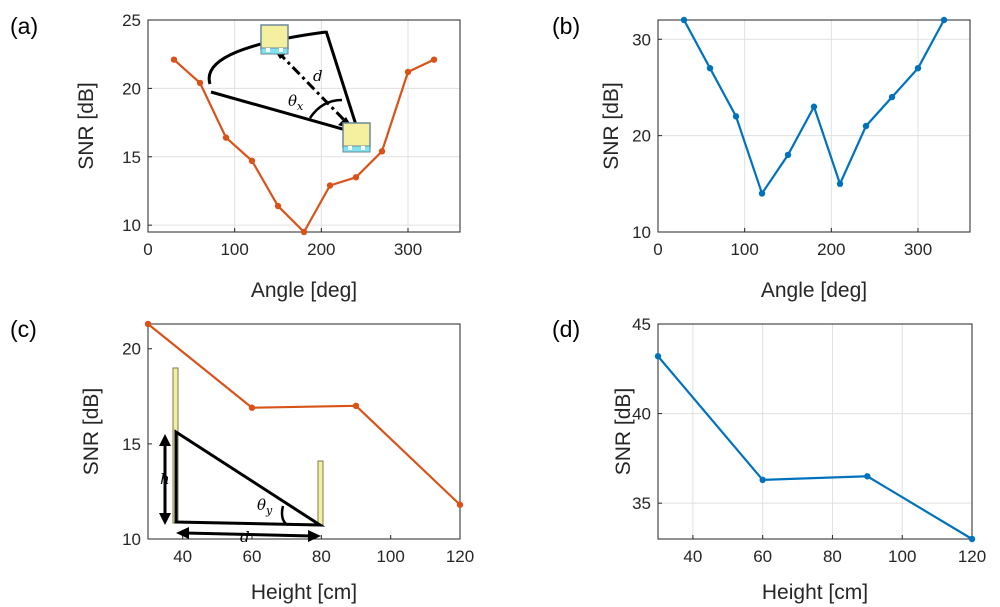 This screenshot has height=607, width=1000. Describe the element at coordinates (762, 556) in the screenshot. I see `chart-d-xtick-label-1: 60` at that location.